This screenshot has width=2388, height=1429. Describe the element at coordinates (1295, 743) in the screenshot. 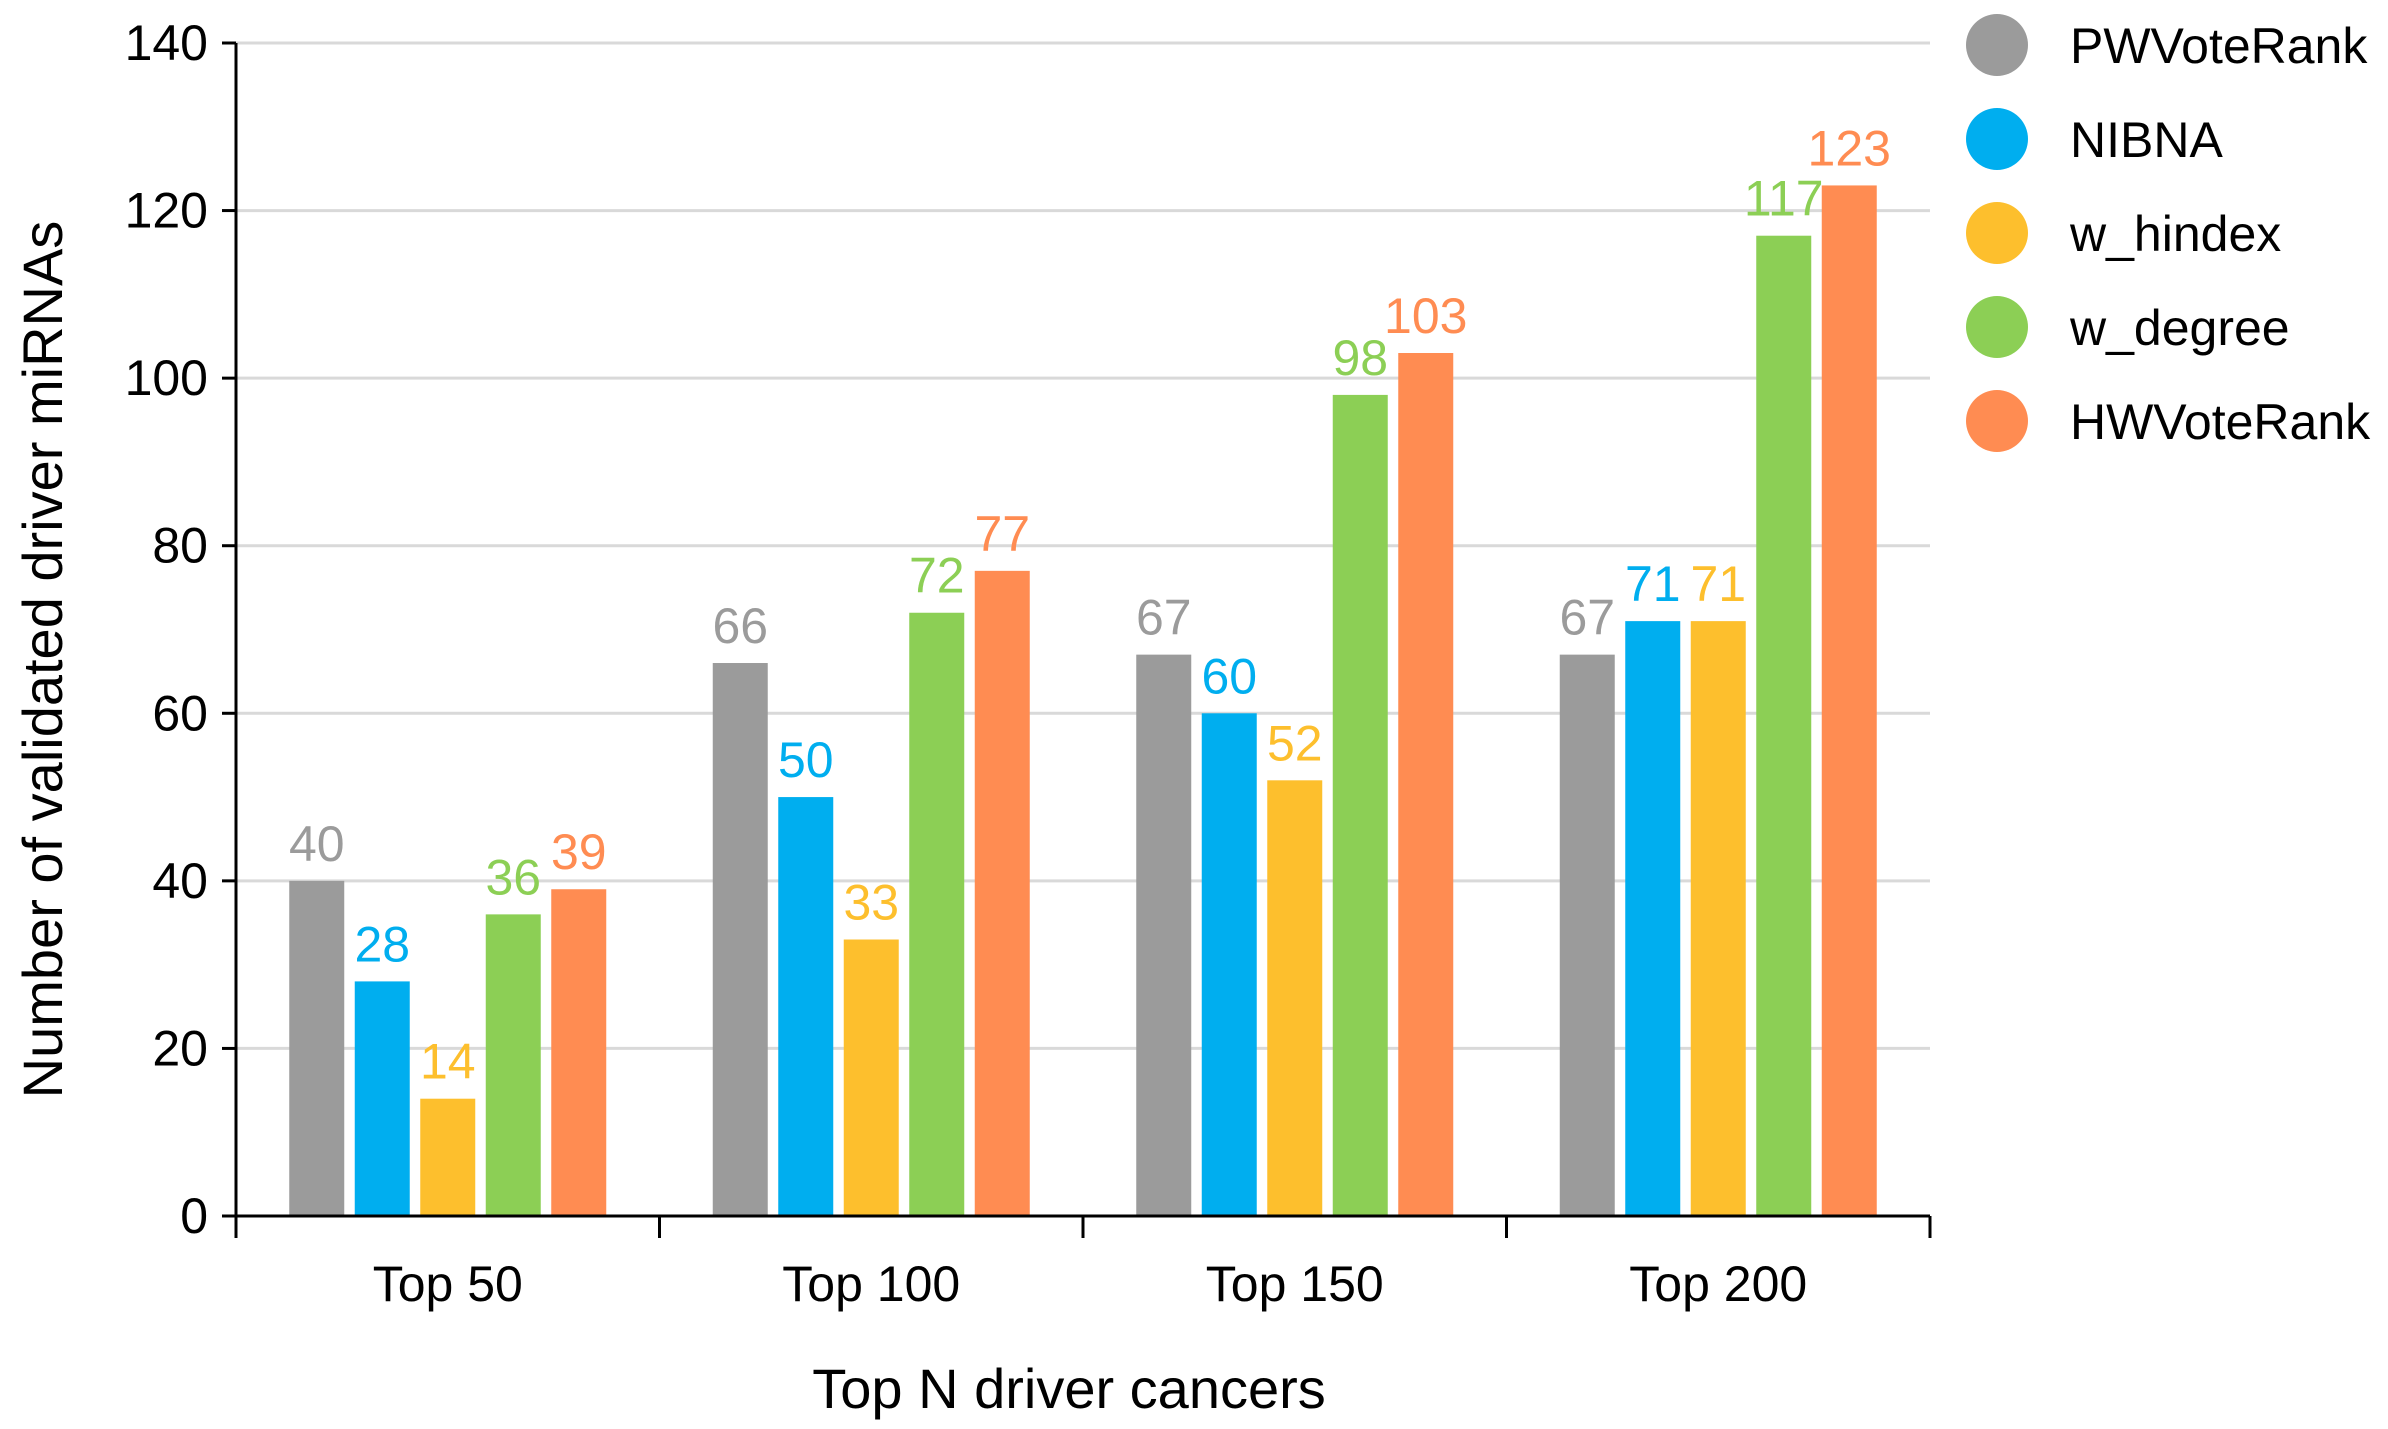

I see `data-label: 52` at that location.